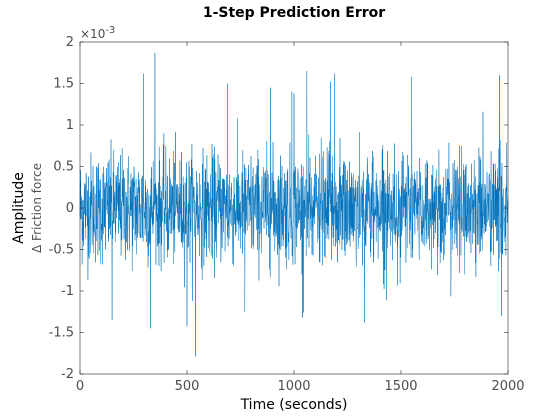 This screenshot has width=560, height=420. What do you see at coordinates (110, 30) in the screenshot?
I see `y-exponent-power: -3` at bounding box center [110, 30].